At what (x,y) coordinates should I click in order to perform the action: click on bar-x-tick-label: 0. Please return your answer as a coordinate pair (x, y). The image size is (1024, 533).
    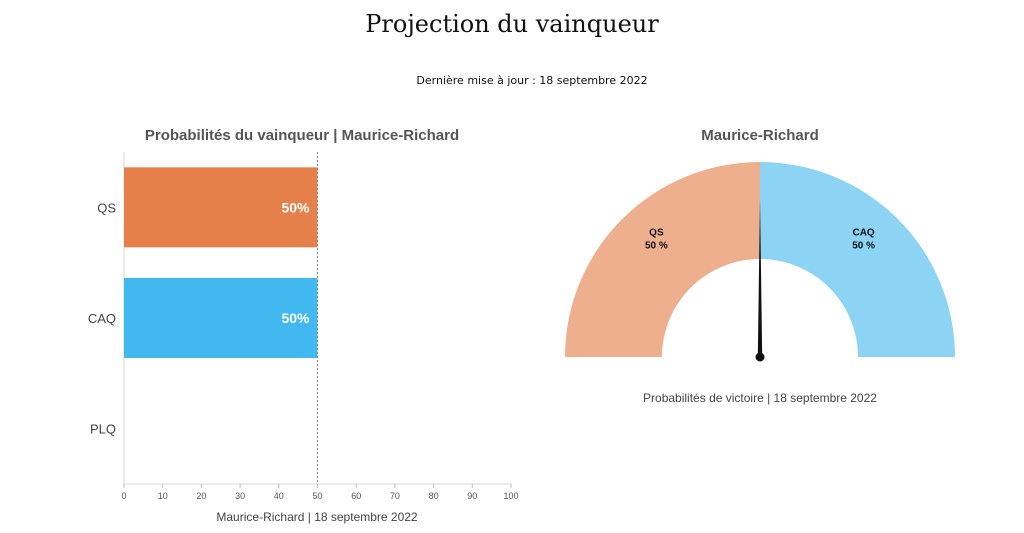
    Looking at the image, I should click on (123, 496).